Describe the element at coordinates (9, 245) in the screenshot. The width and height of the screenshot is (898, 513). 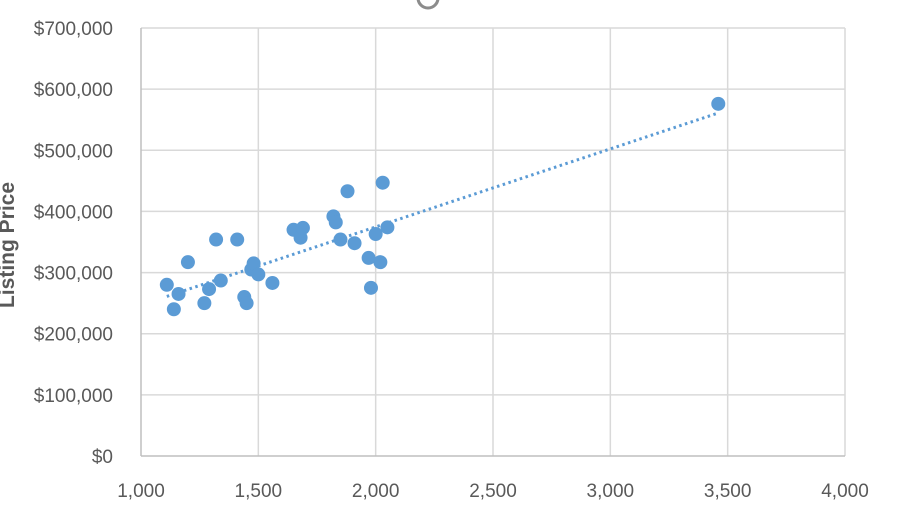
I see `y-axis-label: Listing Price` at that location.